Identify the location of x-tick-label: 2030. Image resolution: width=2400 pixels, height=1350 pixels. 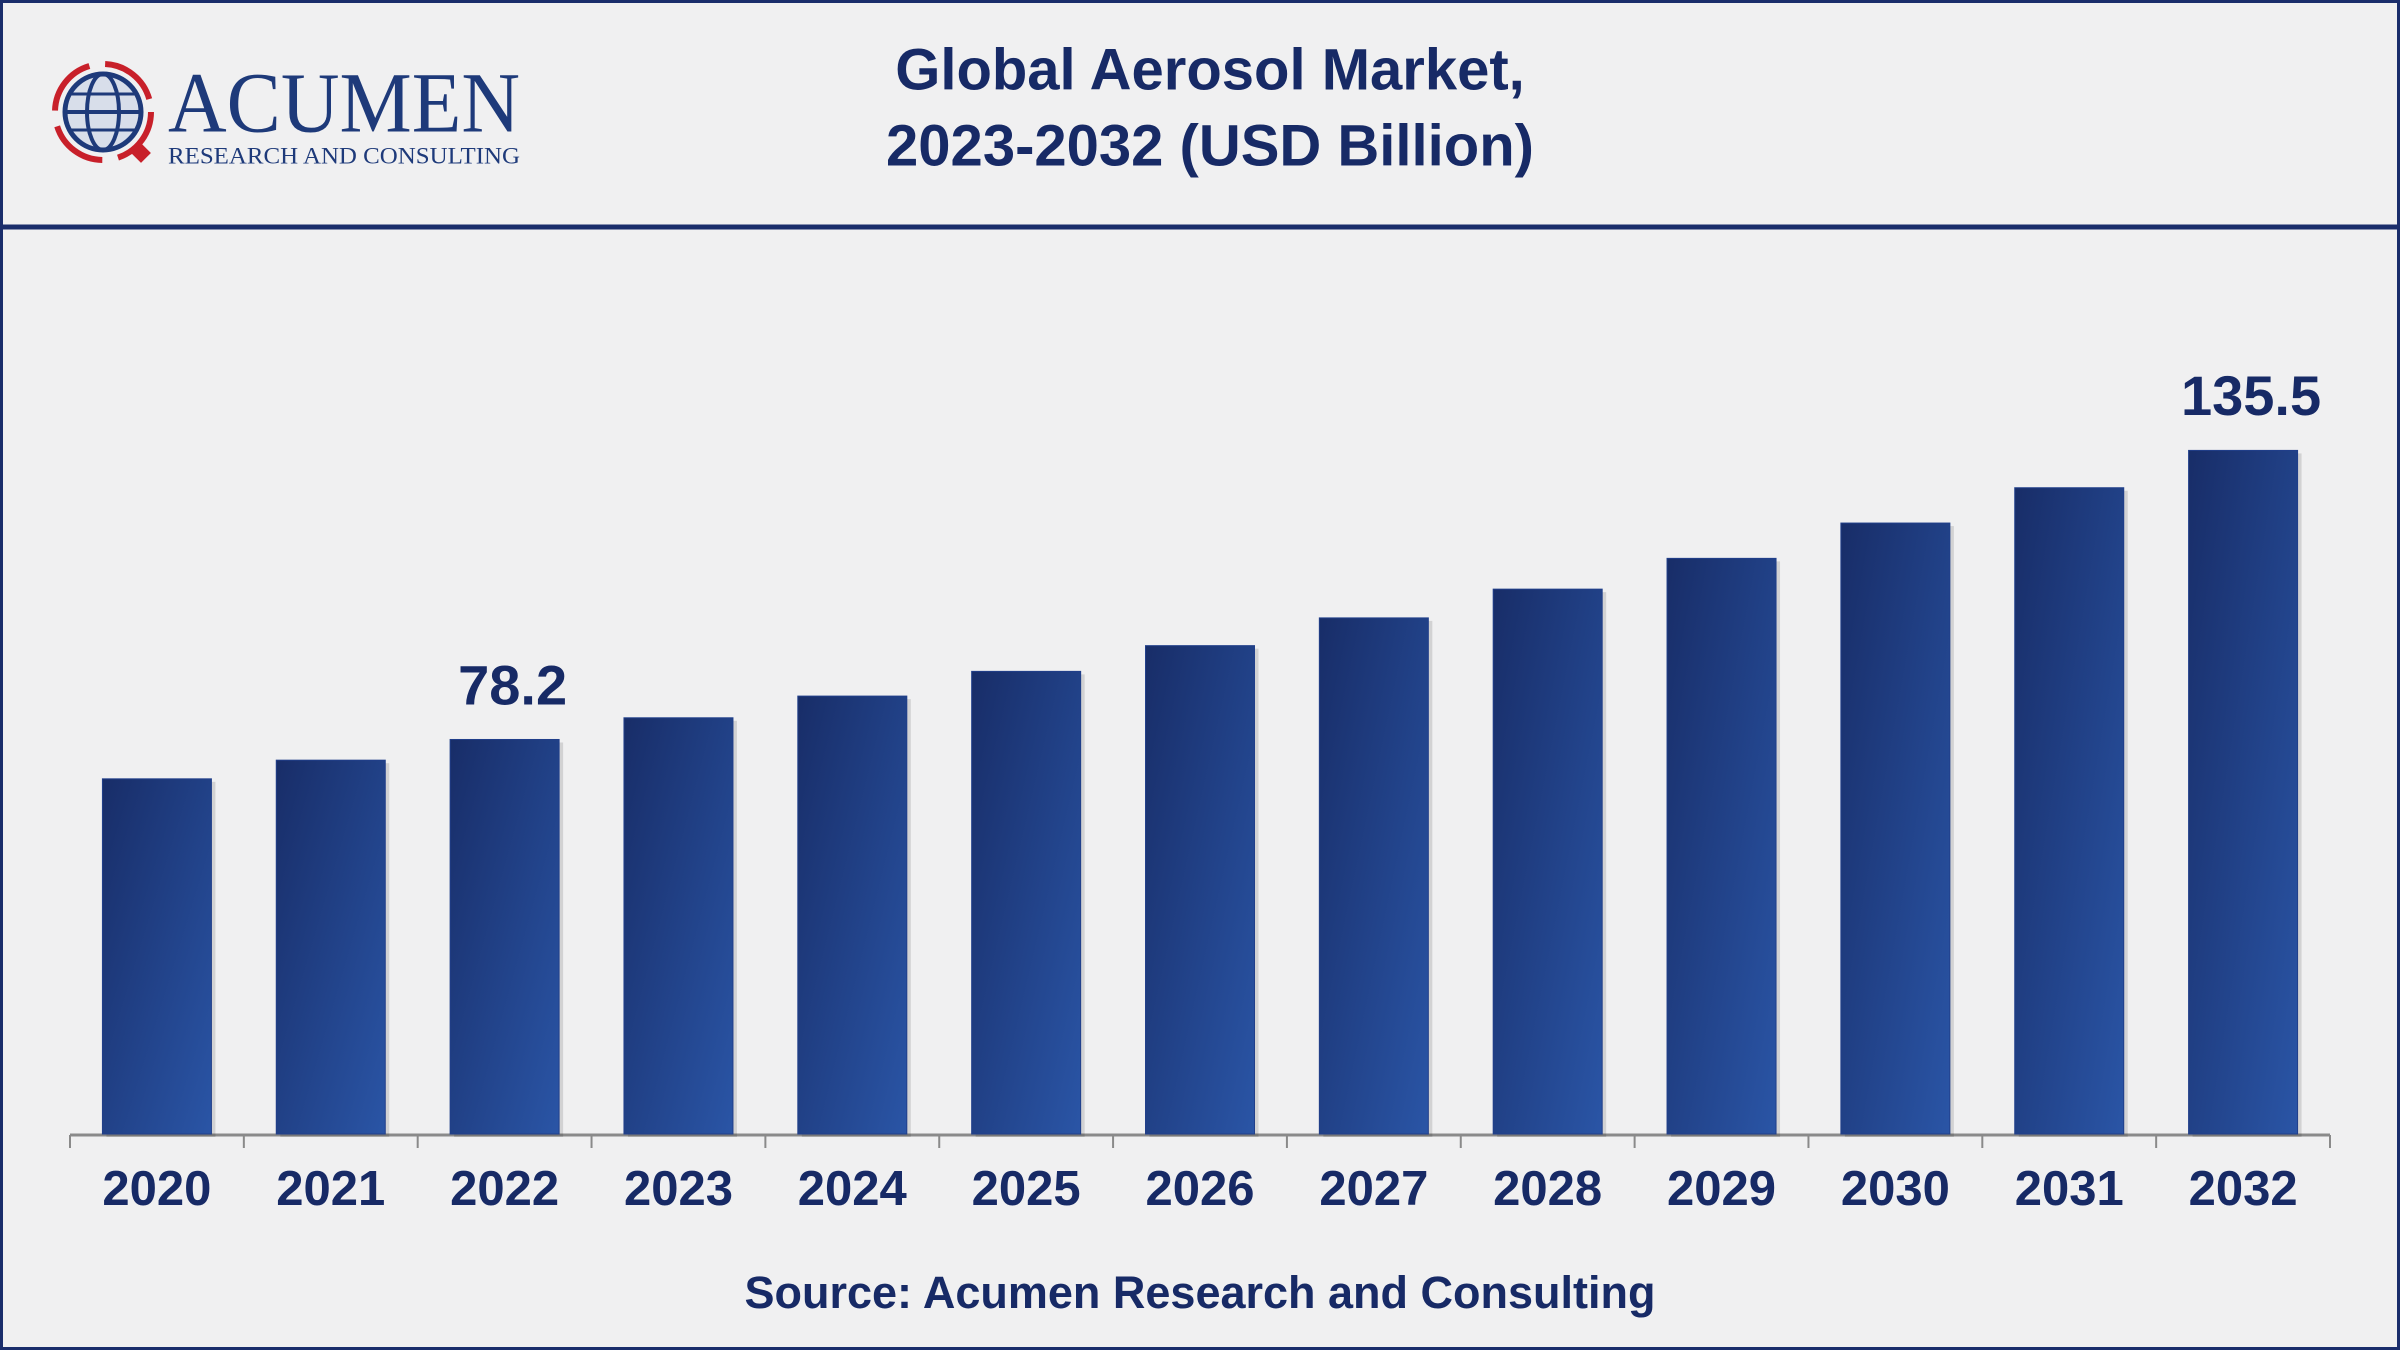
(1895, 1189).